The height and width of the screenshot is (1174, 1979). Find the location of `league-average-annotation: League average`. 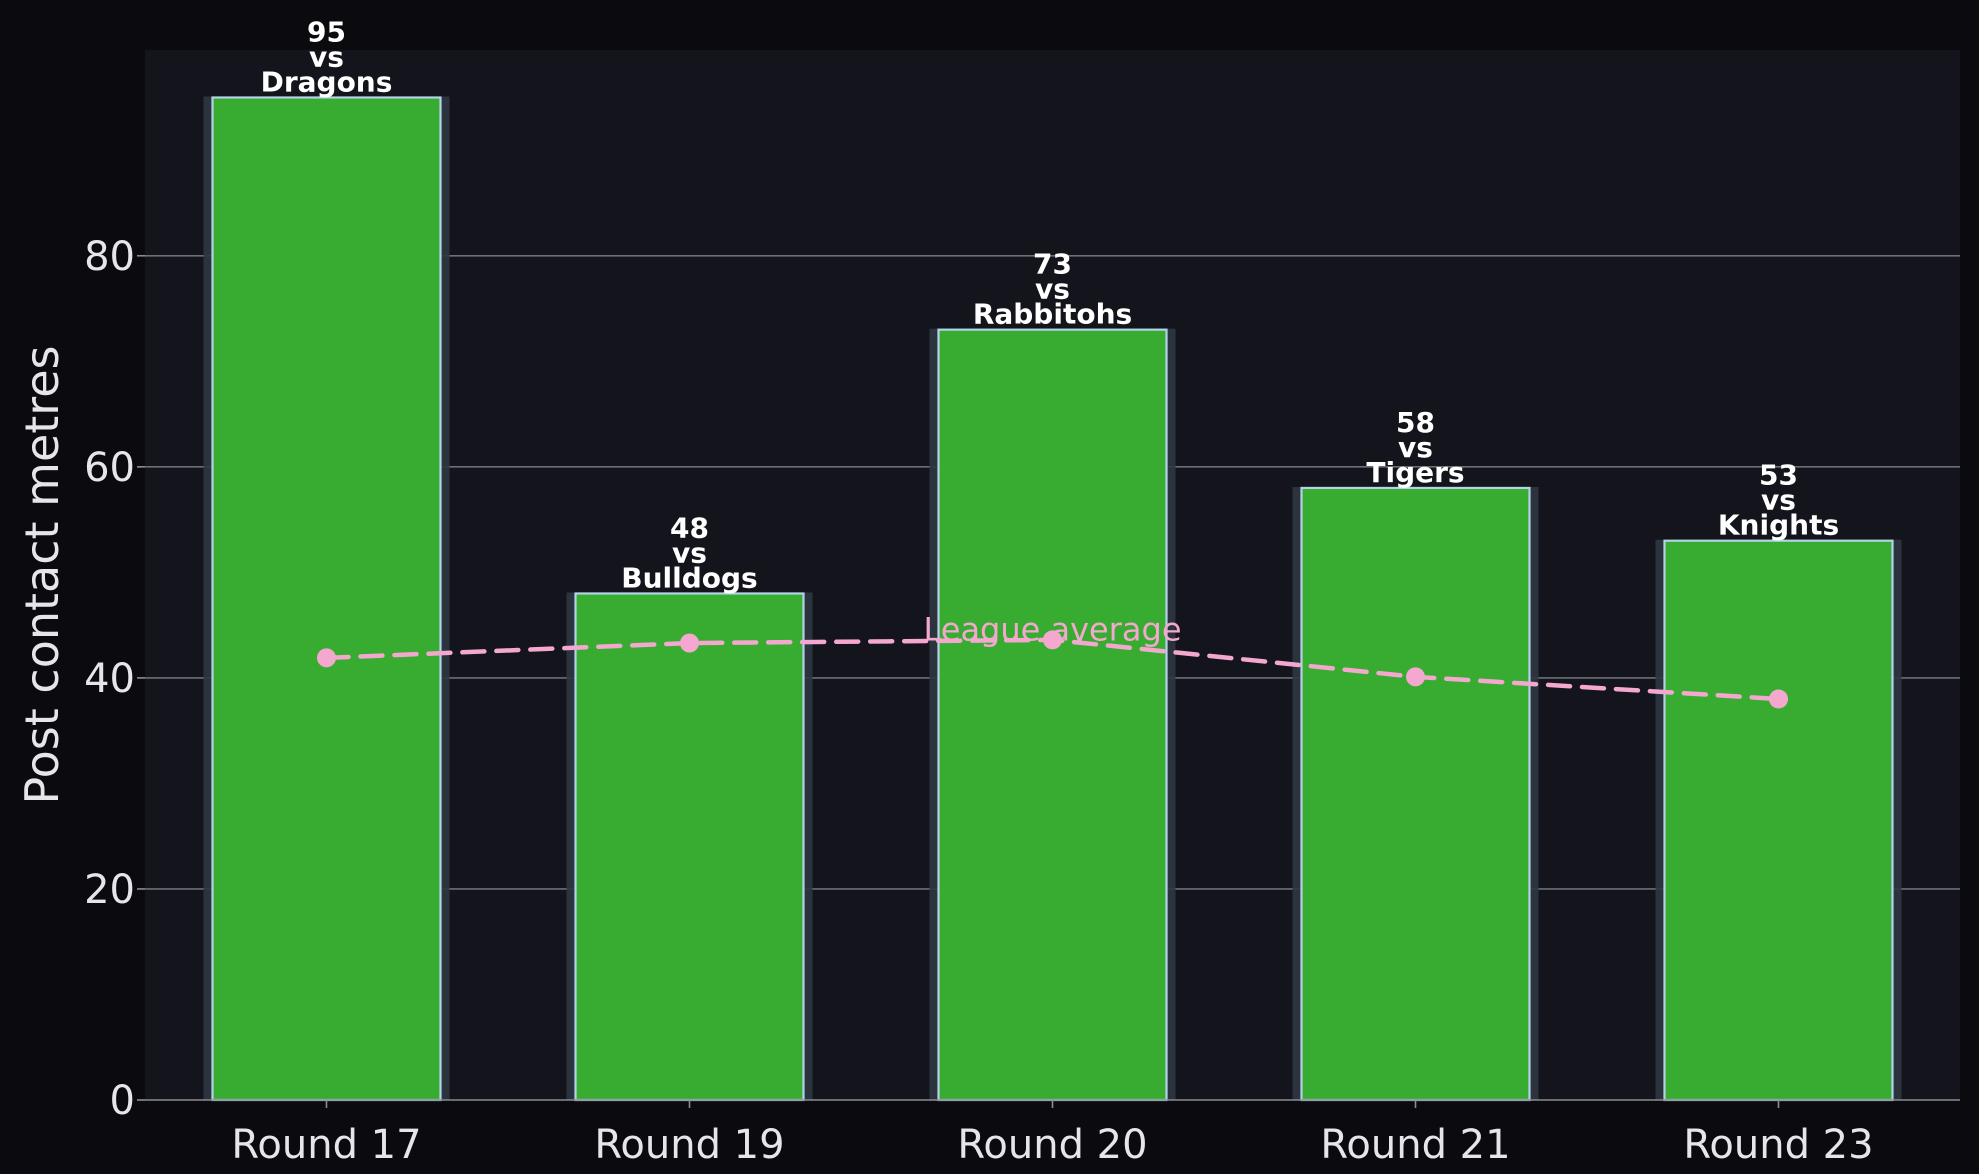

league-average-annotation: League average is located at coordinates (1052, 629).